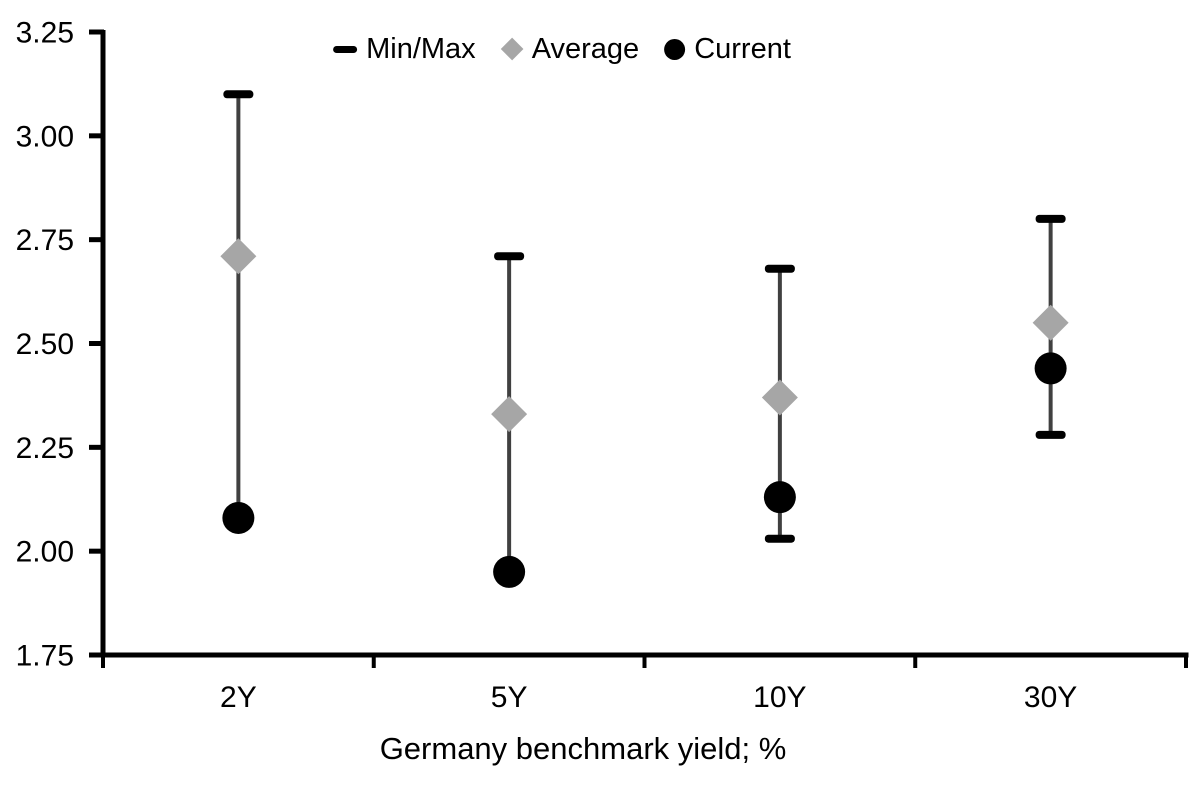 The width and height of the screenshot is (1200, 788). I want to click on x-category-label: 2Y, so click(238, 697).